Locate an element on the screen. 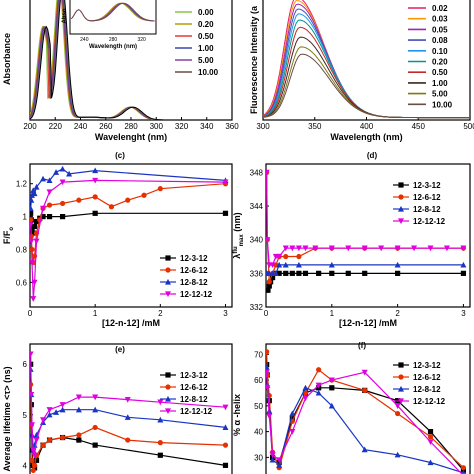 This screenshot has width=474, height=474. y-tick-label: 70 is located at coordinates (258, 354).